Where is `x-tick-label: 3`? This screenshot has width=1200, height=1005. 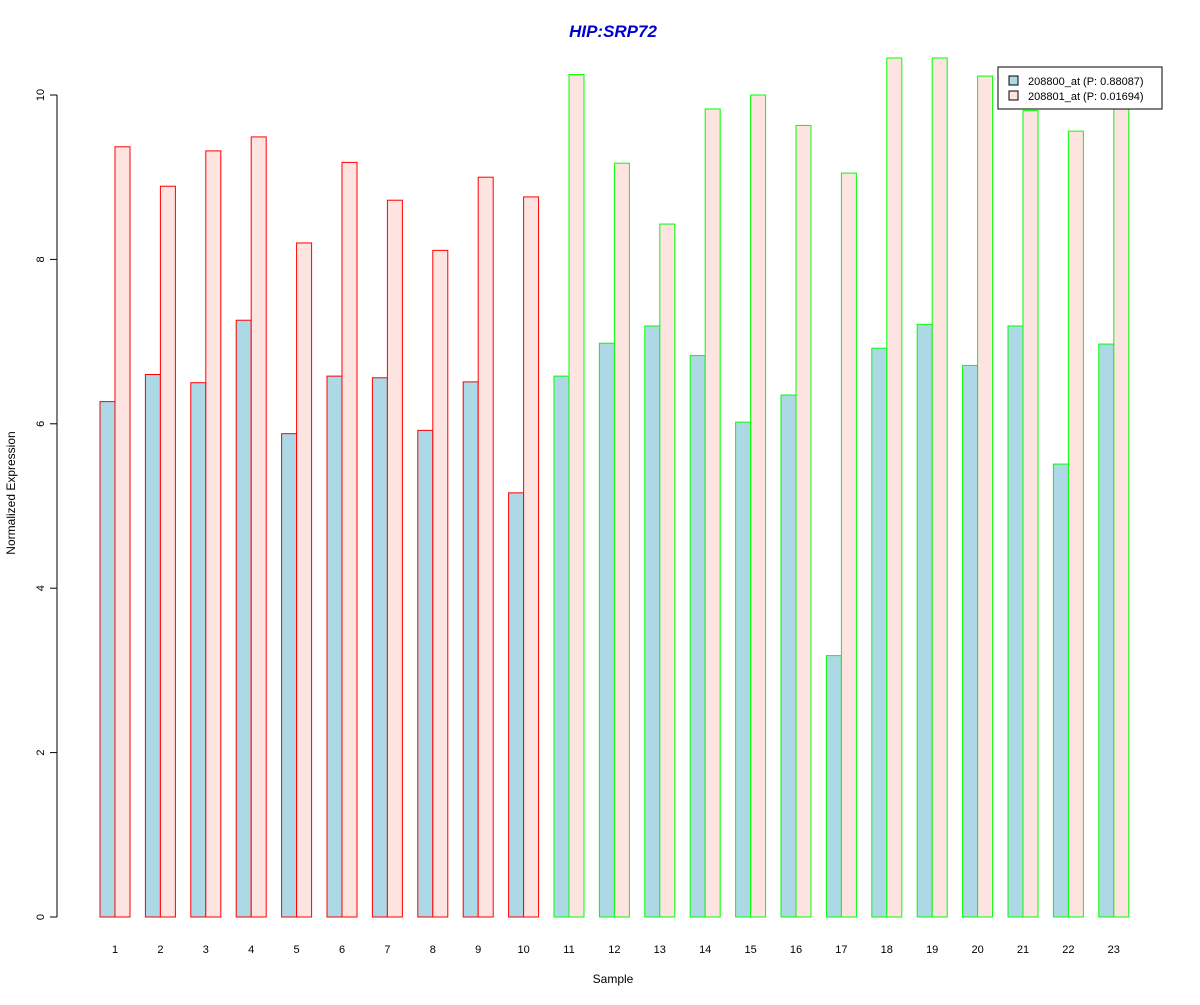
x-tick-label: 3 is located at coordinates (206, 950).